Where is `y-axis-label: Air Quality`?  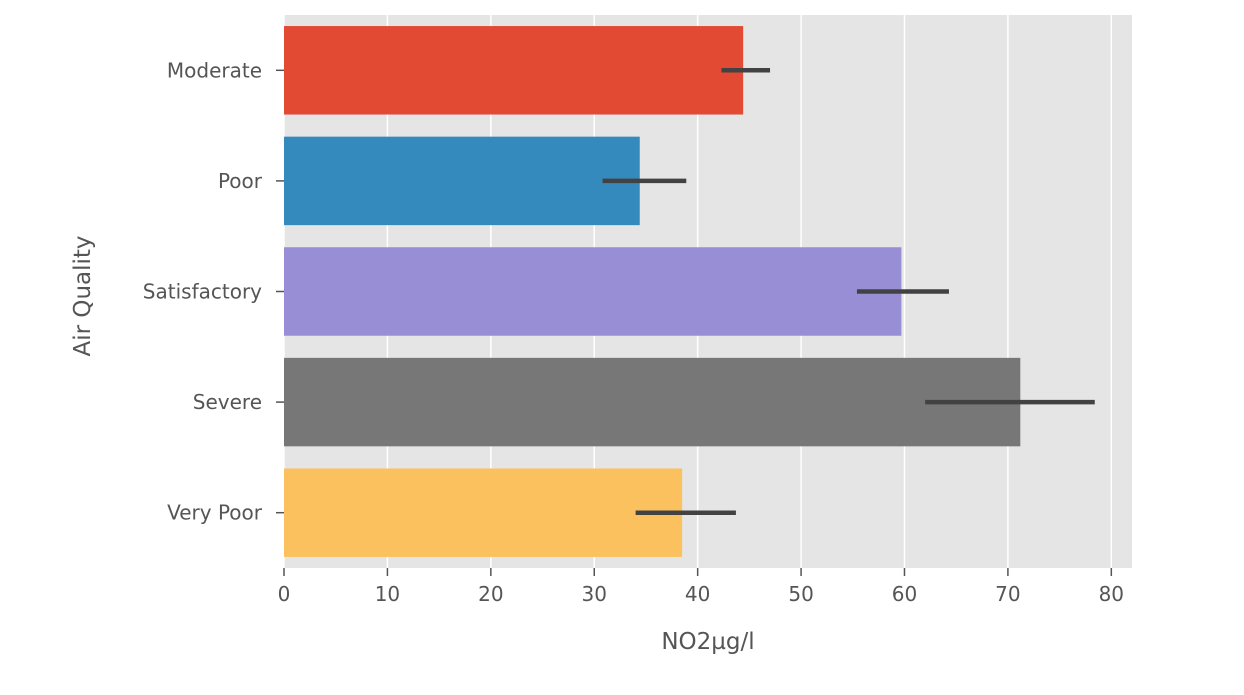
y-axis-label: Air Quality is located at coordinates (83, 295).